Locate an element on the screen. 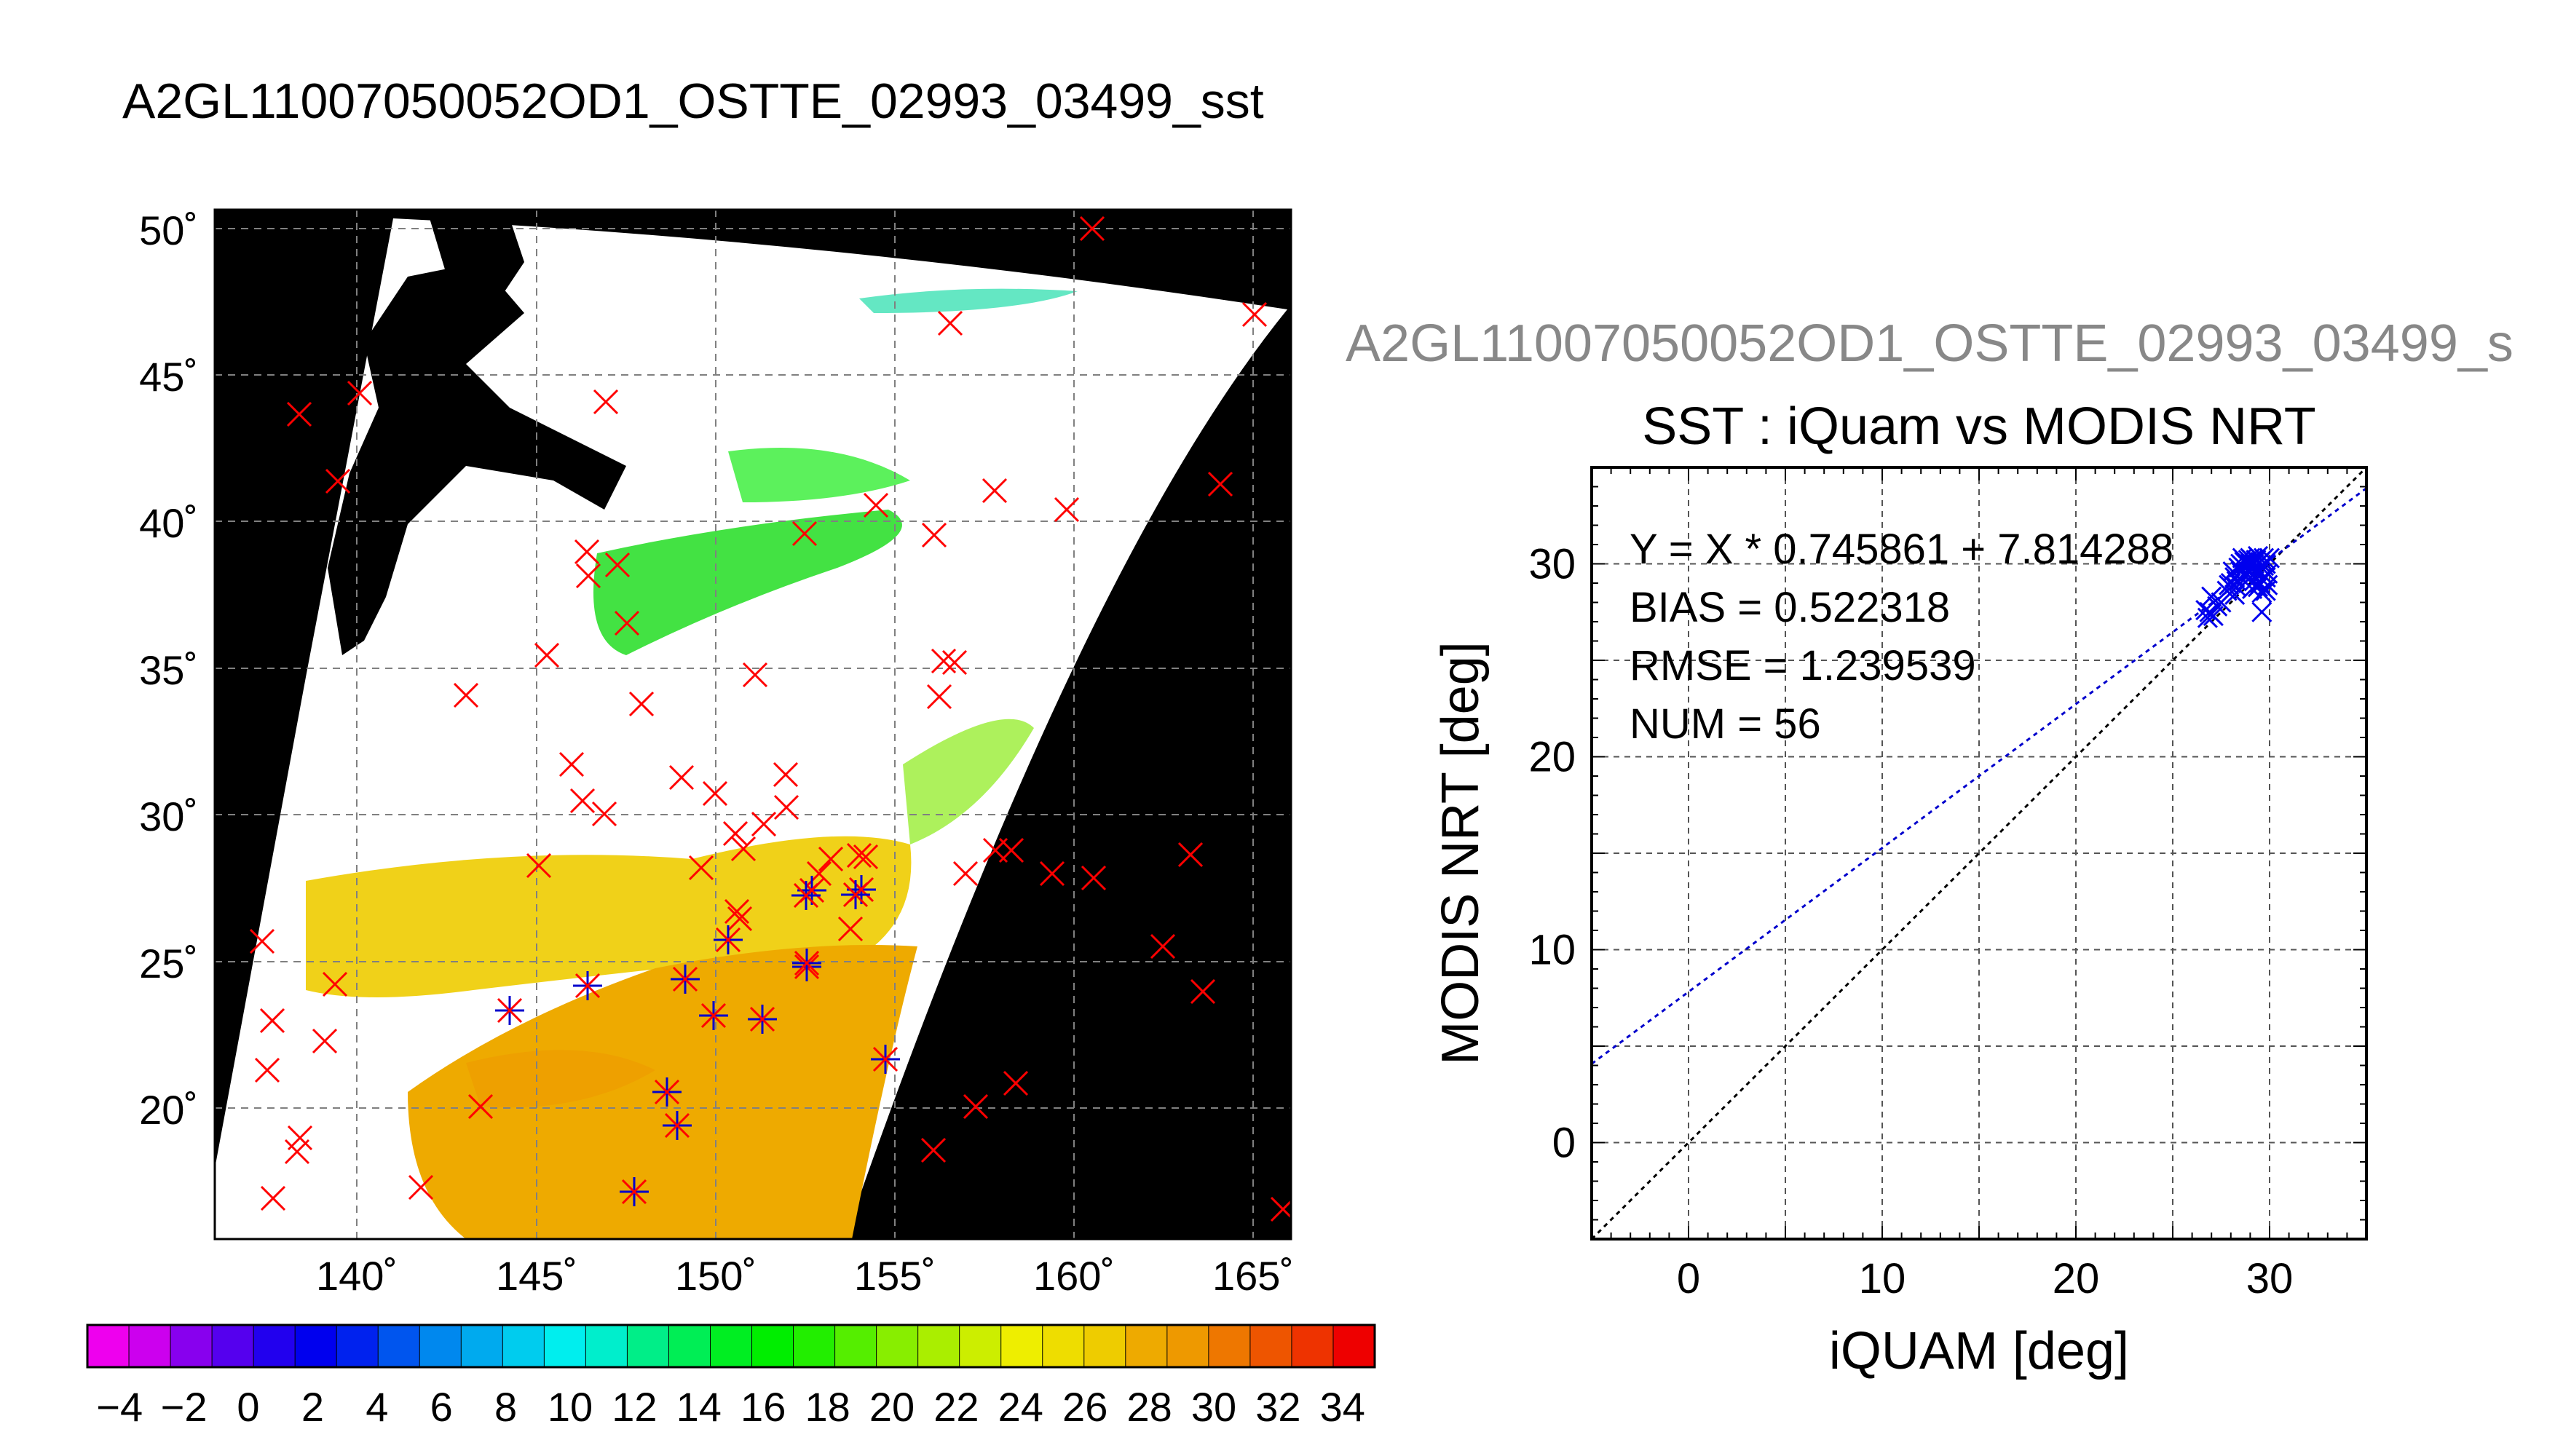 This screenshot has width=2555, height=1456. sst-field-cyan is located at coordinates (968, 300).